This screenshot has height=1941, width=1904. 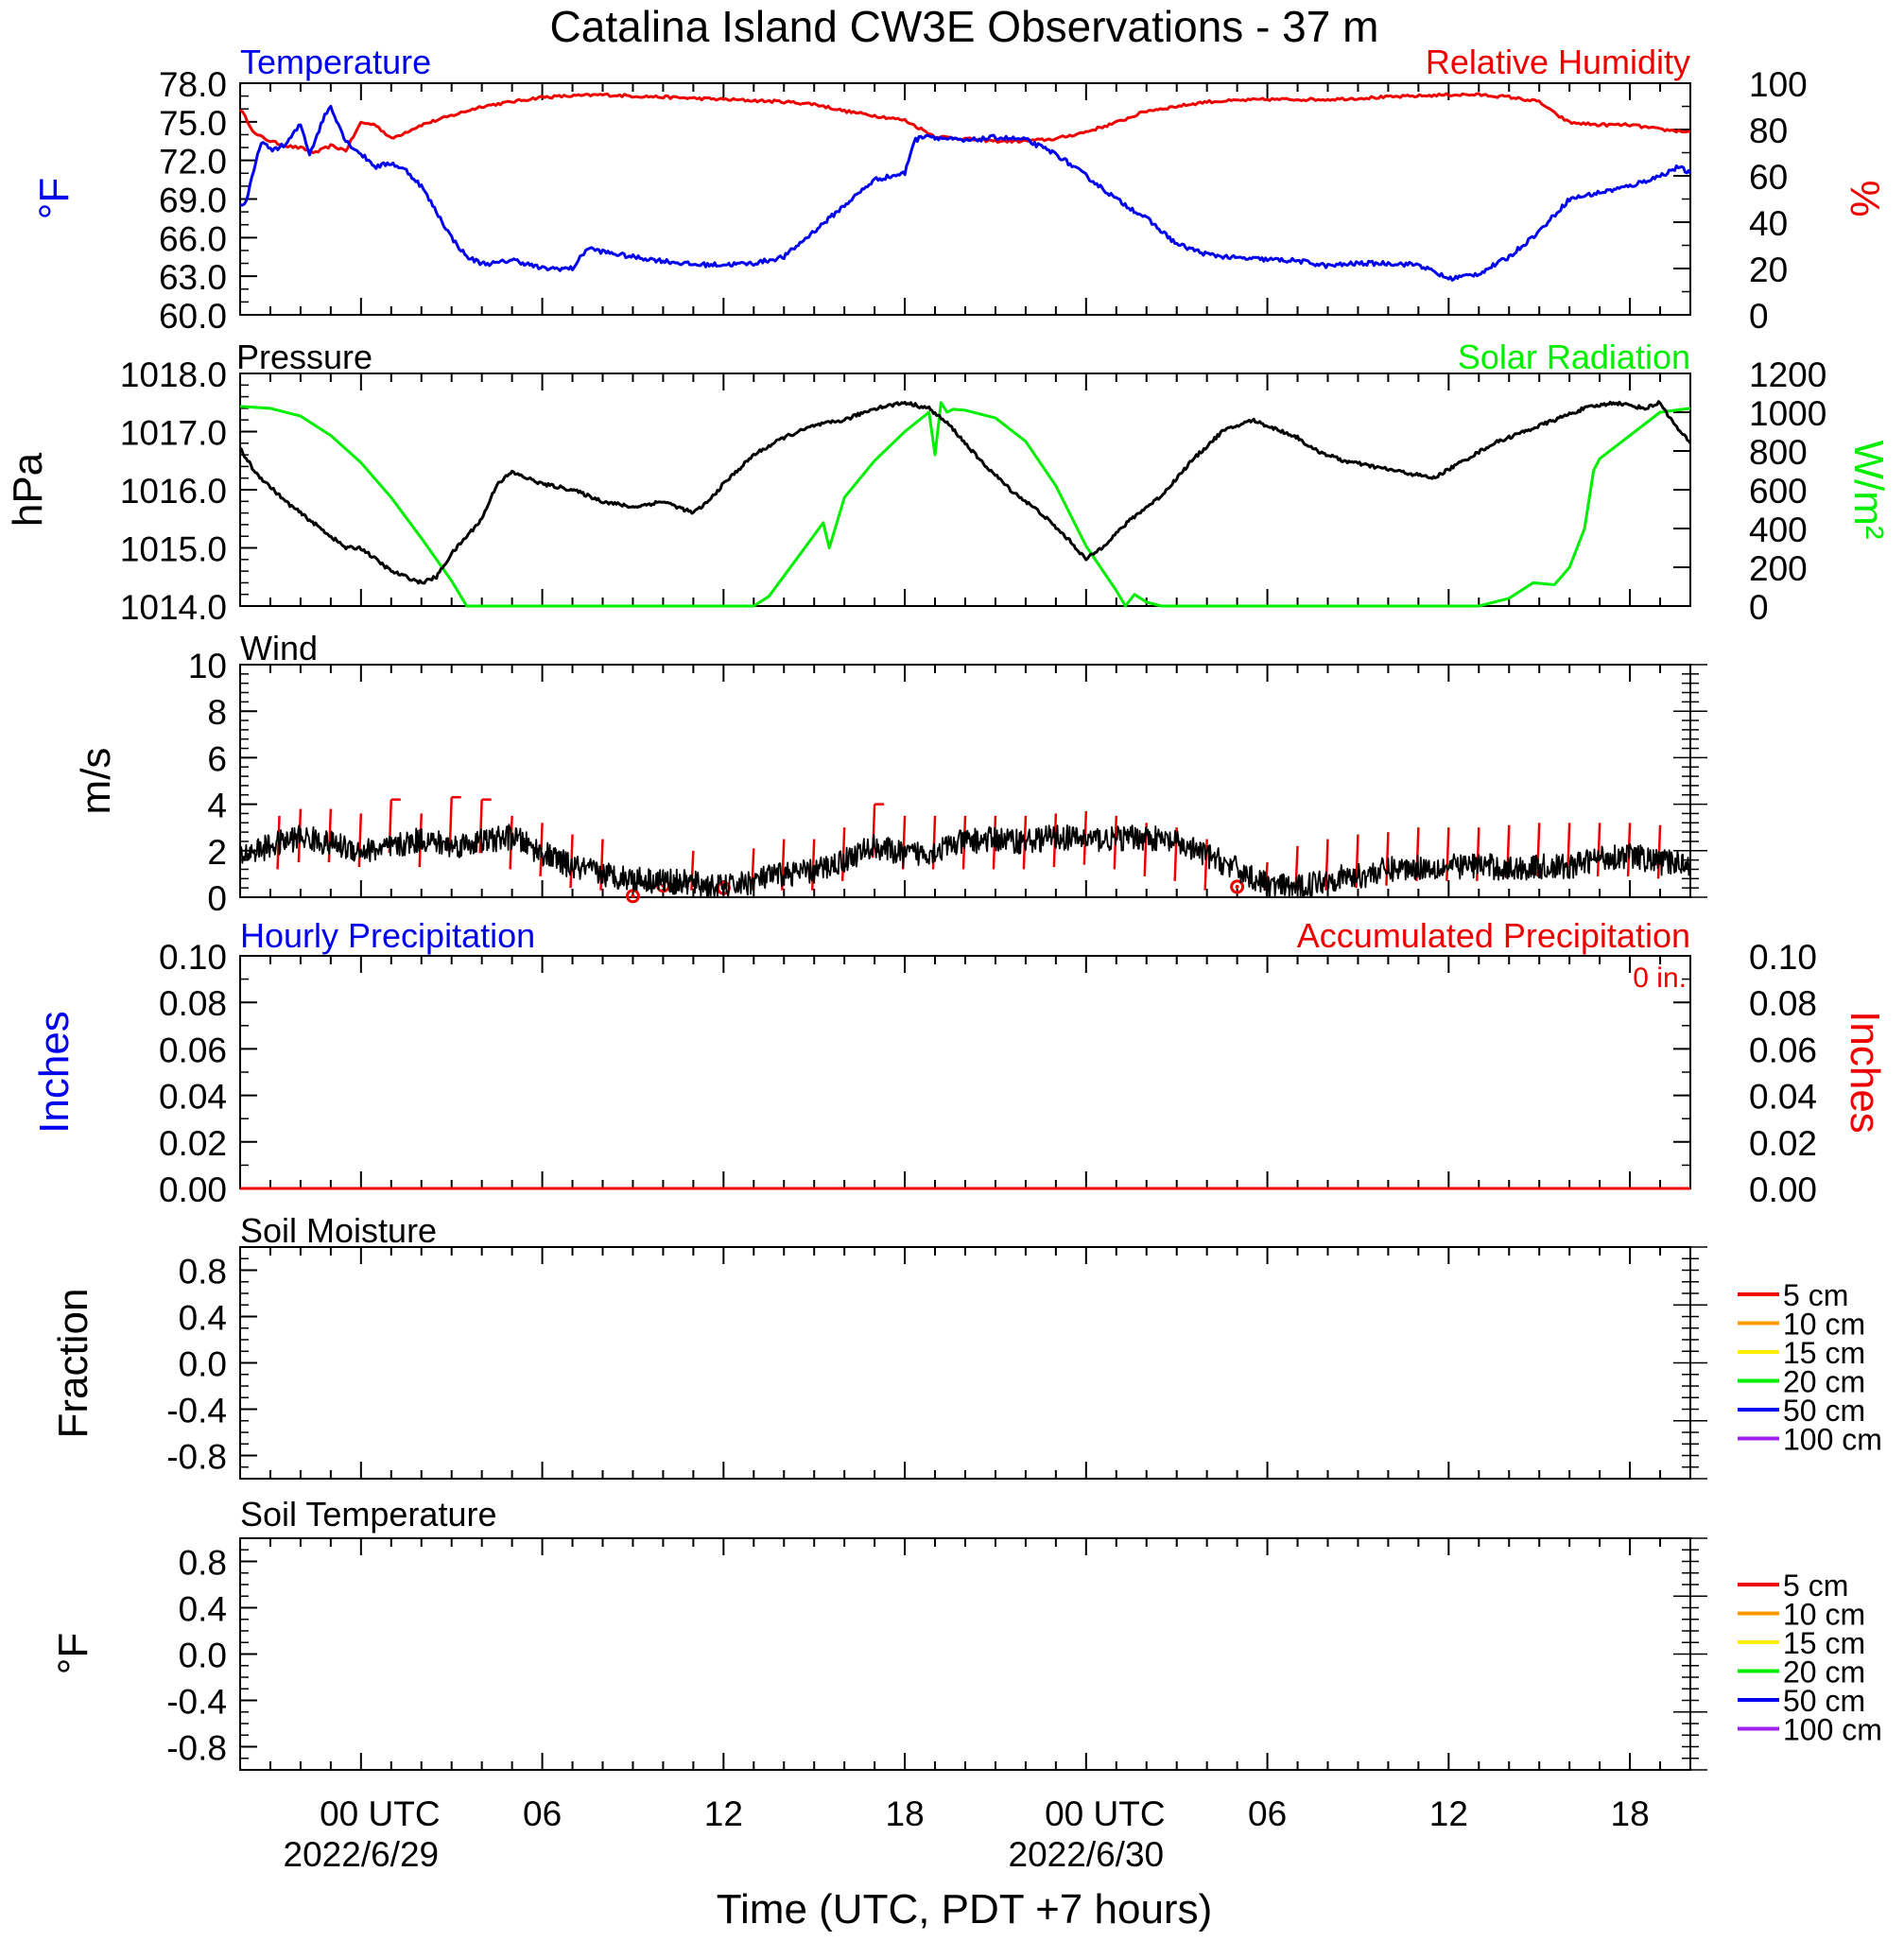 What do you see at coordinates (193, 201) in the screenshot?
I see `y-tick-label: 69.0` at bounding box center [193, 201].